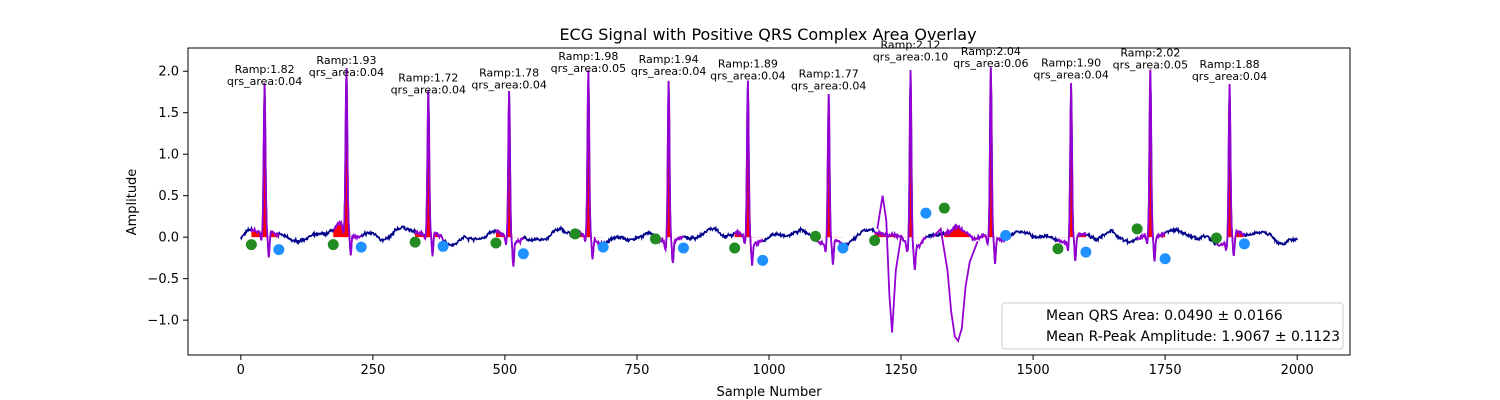 This screenshot has width=1500, height=400. I want to click on qrs-area-label-13: qrs_area:0.04, so click(1229, 76).